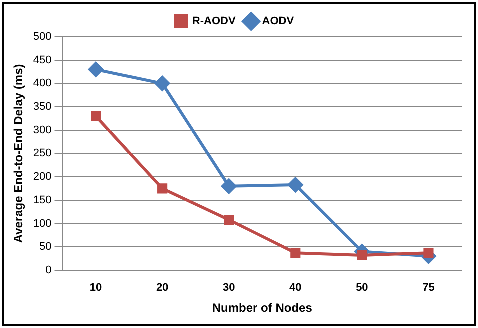  Describe the element at coordinates (42, 37) in the screenshot. I see `y-tick-label: 500` at that location.